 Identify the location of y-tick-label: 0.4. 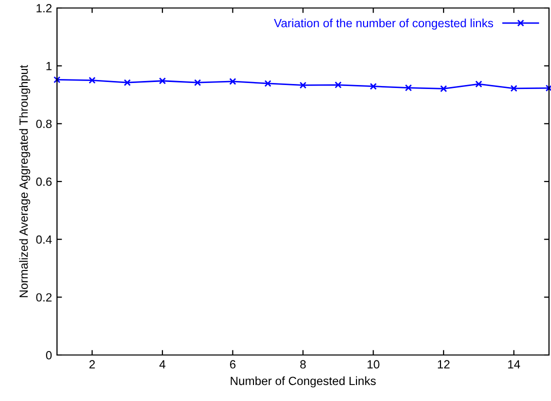
(44, 239).